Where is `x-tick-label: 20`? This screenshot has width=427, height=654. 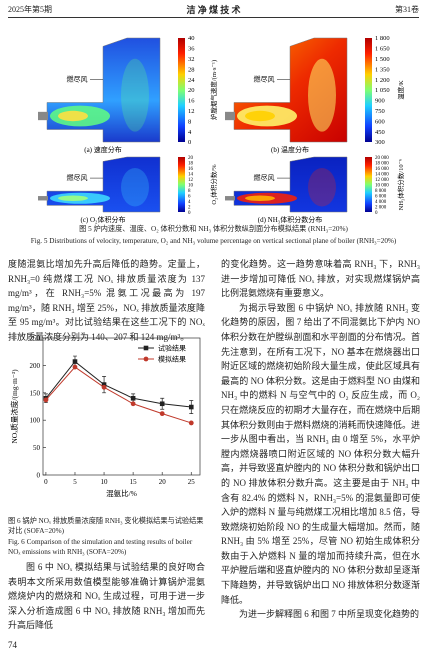
x-tick-label: 20 is located at coordinates (163, 482).